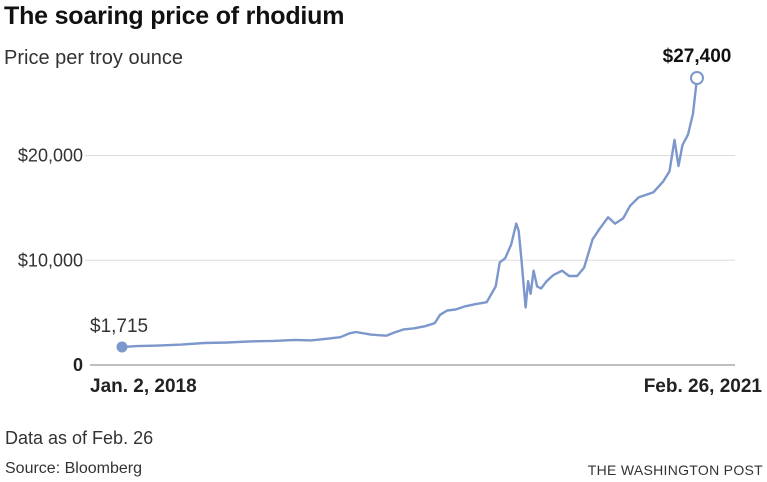 Image resolution: width=767 pixels, height=482 pixels. I want to click on x-axis-ticks: Jan. 2, 2018 Feb. 26, 2021, so click(426, 386).